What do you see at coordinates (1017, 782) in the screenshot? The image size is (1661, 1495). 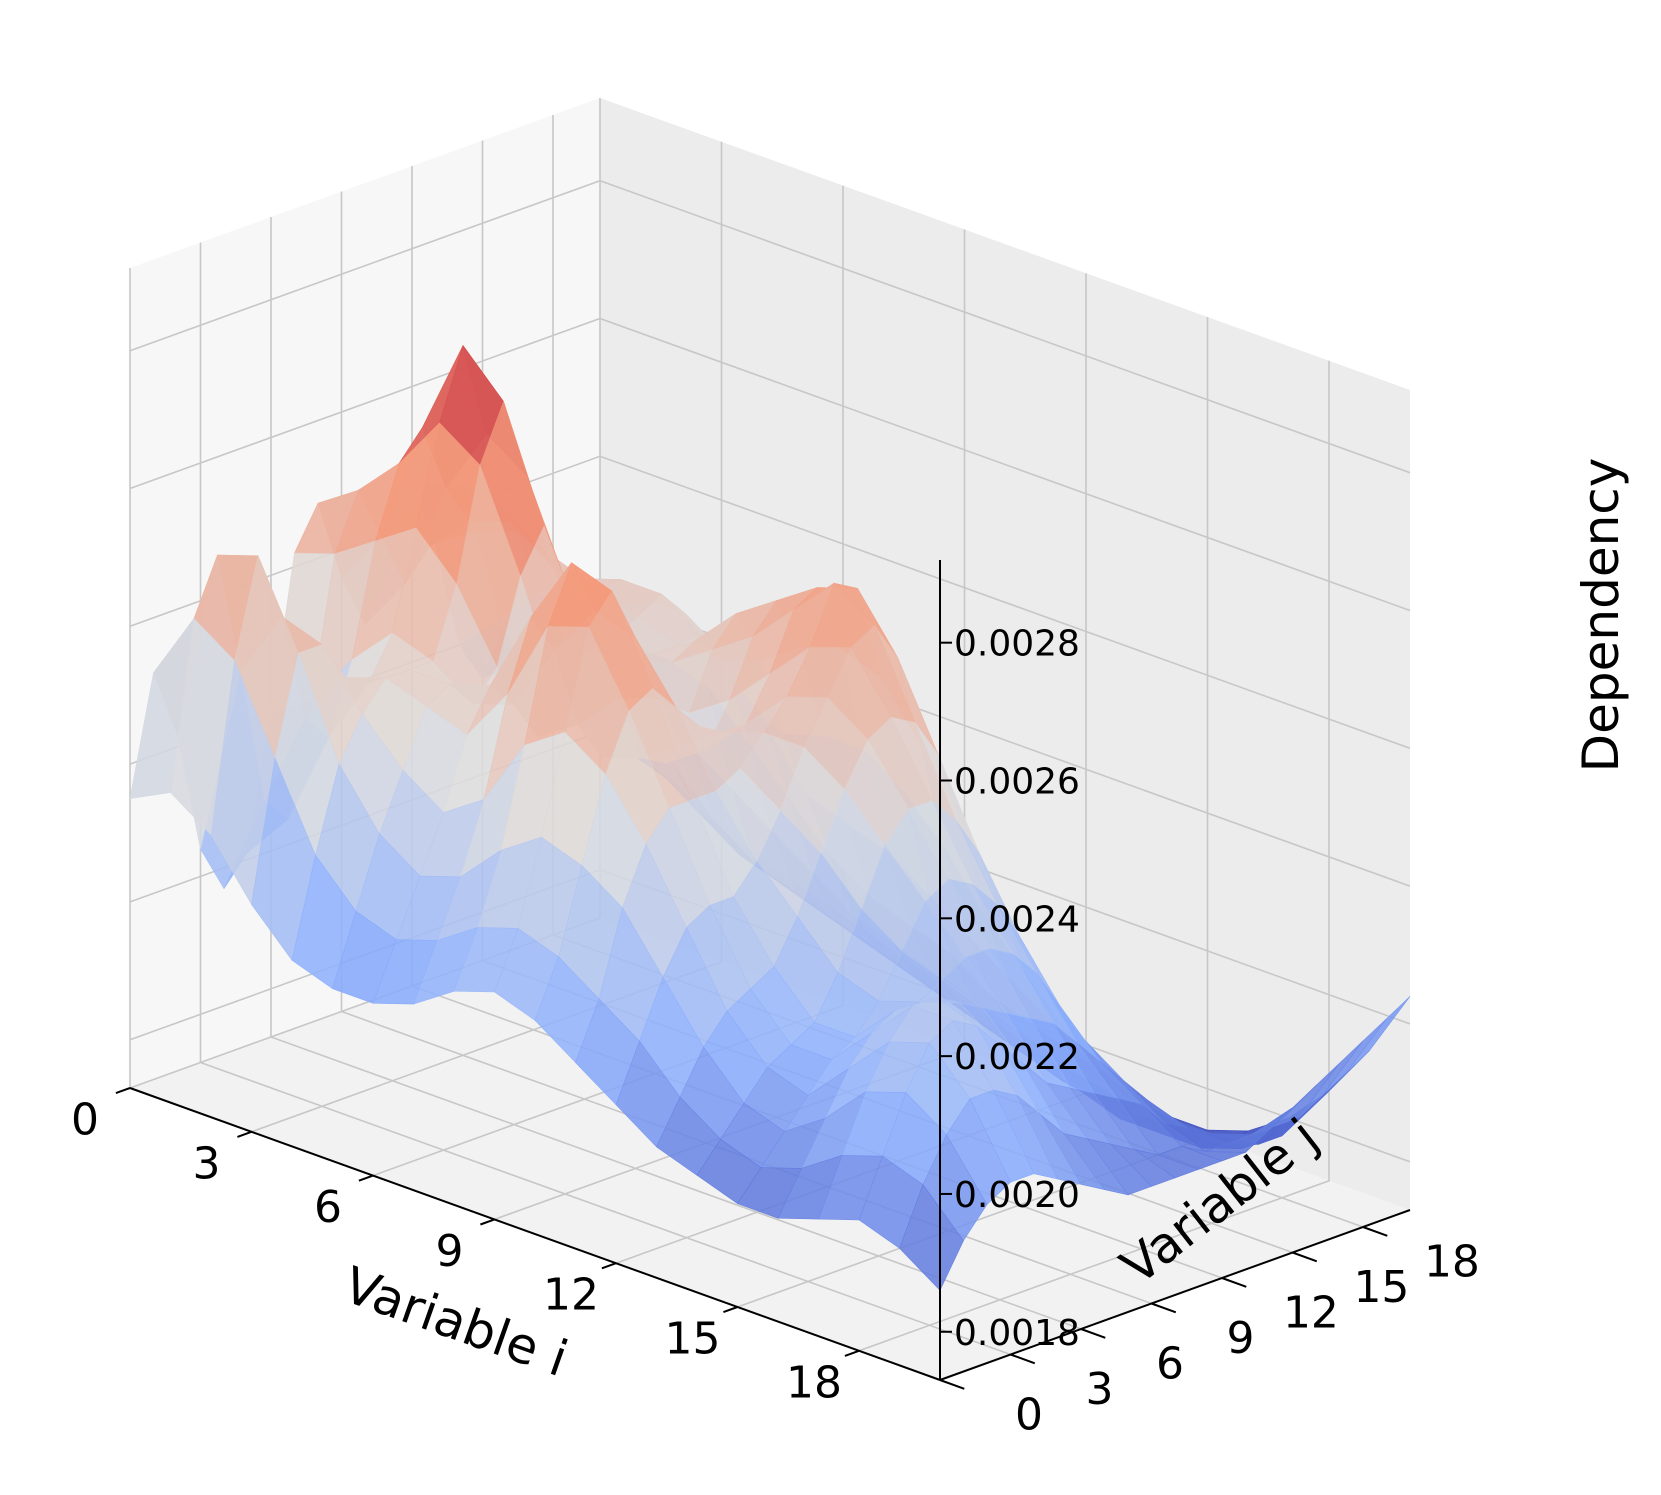 I see `z-tick-label: 0.0026` at bounding box center [1017, 782].